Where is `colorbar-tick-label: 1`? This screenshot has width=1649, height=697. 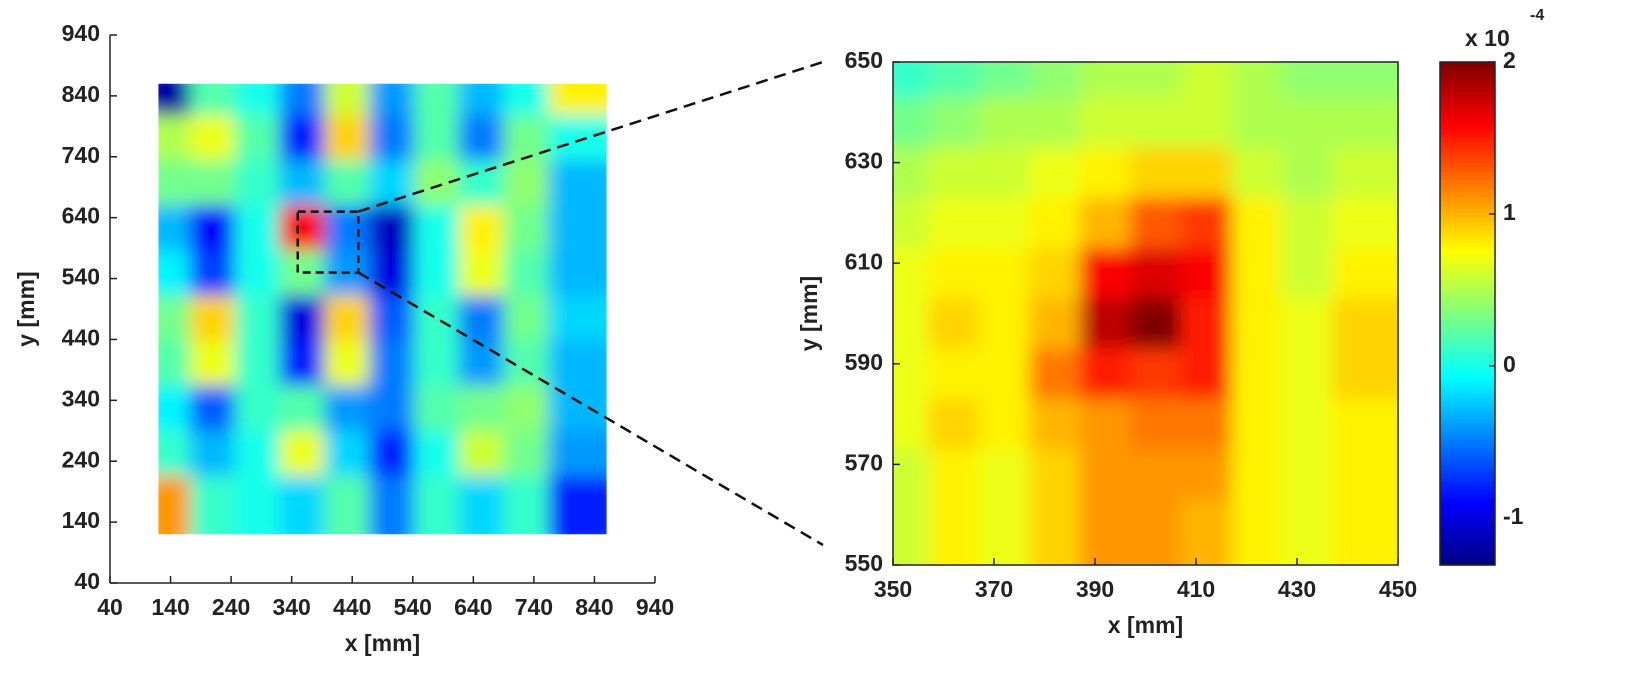
colorbar-tick-label: 1 is located at coordinates (1509, 212).